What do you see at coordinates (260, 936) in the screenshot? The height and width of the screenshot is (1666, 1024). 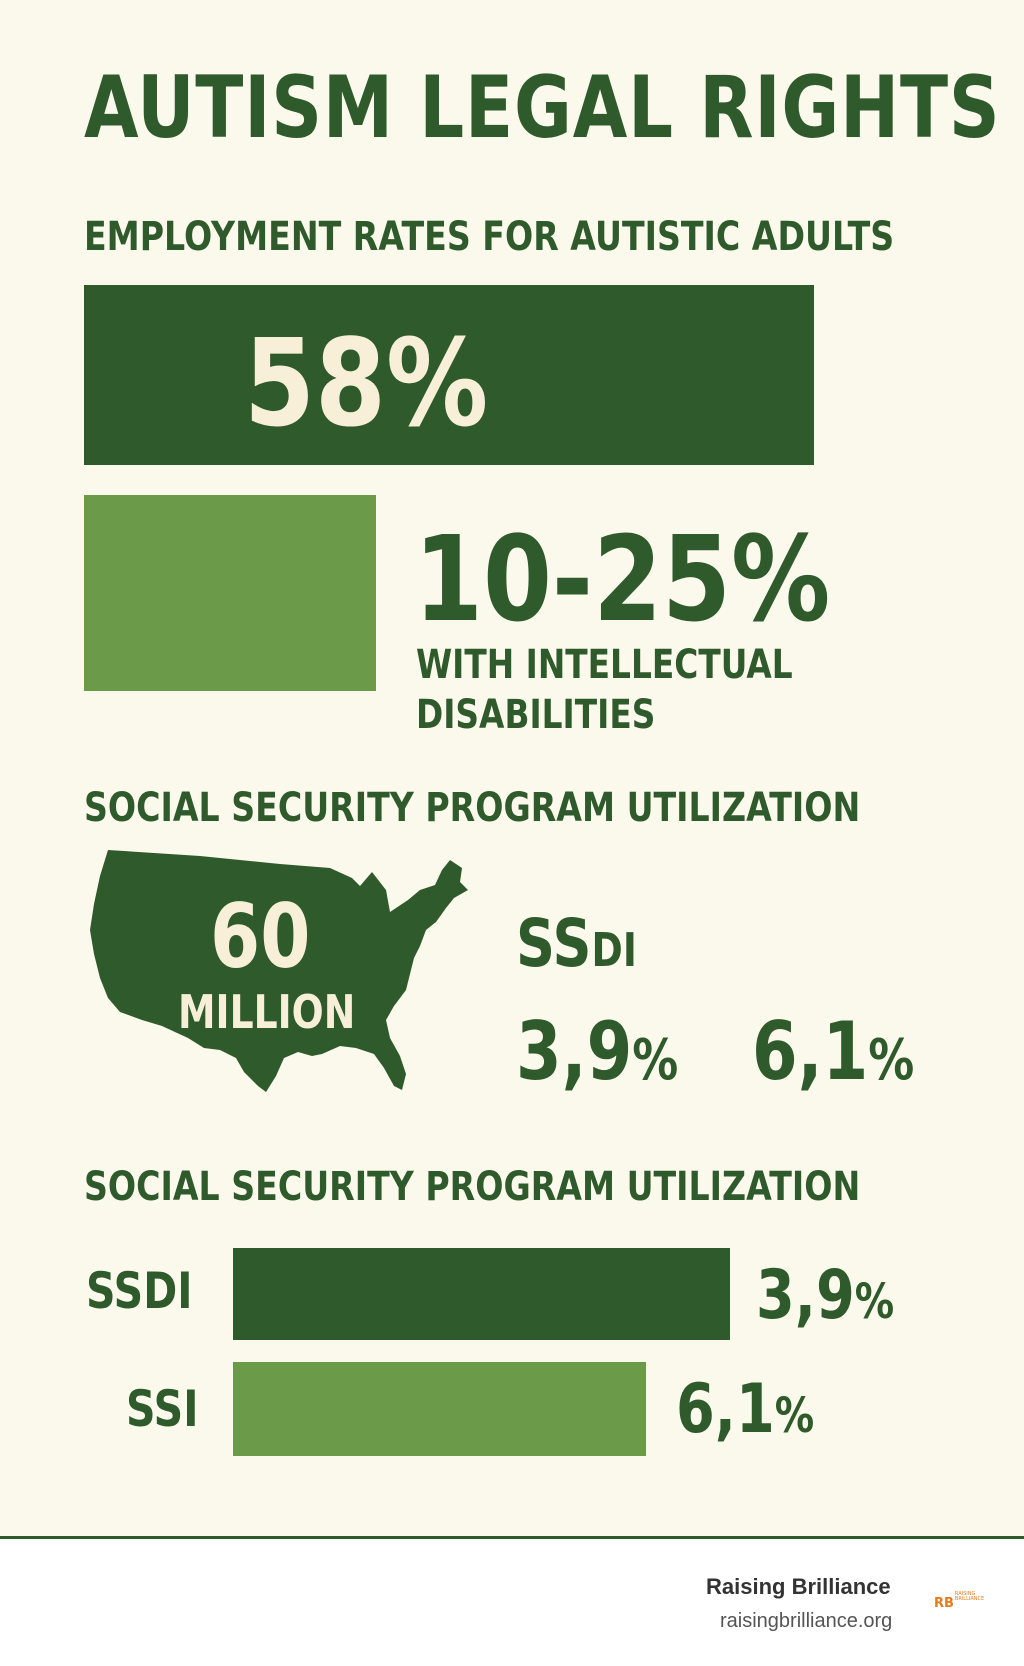 I see `map-population-number: 60` at bounding box center [260, 936].